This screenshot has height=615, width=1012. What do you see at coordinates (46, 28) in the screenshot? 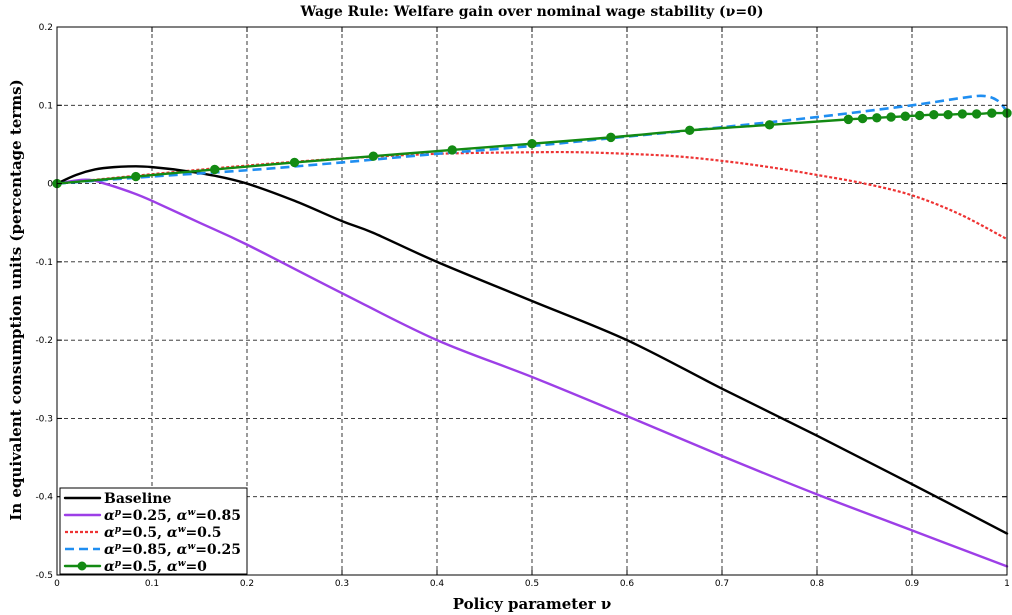
I see `y-tick-label: 0.2` at bounding box center [46, 28].